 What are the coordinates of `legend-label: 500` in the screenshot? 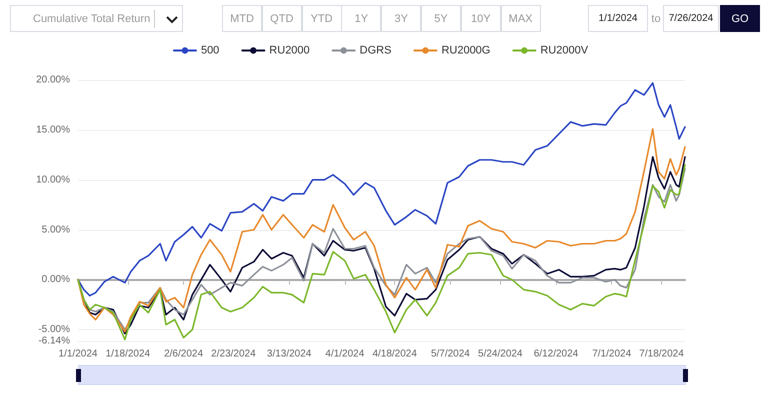 It's located at (210, 50).